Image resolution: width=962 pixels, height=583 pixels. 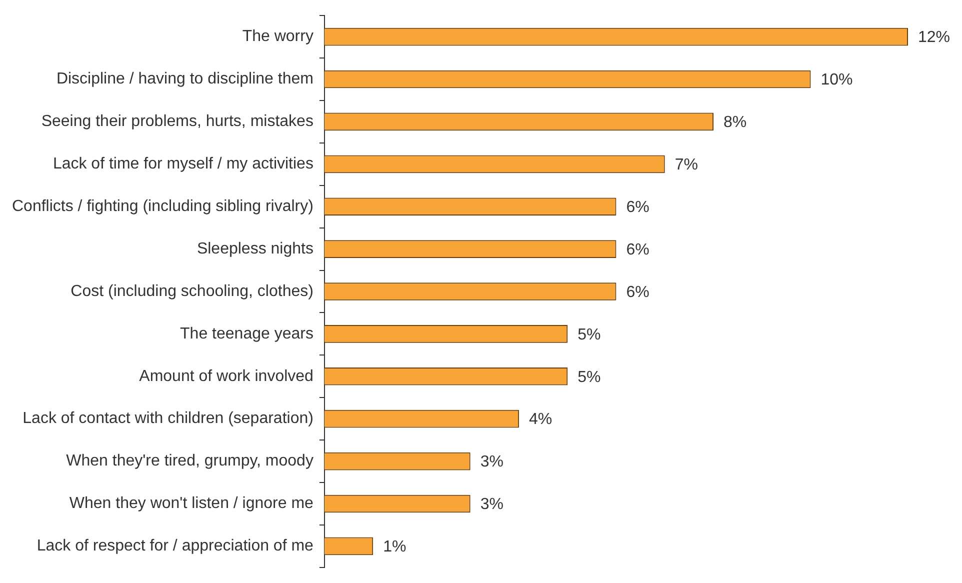 What do you see at coordinates (735, 123) in the screenshot?
I see `data-label: 8%` at bounding box center [735, 123].